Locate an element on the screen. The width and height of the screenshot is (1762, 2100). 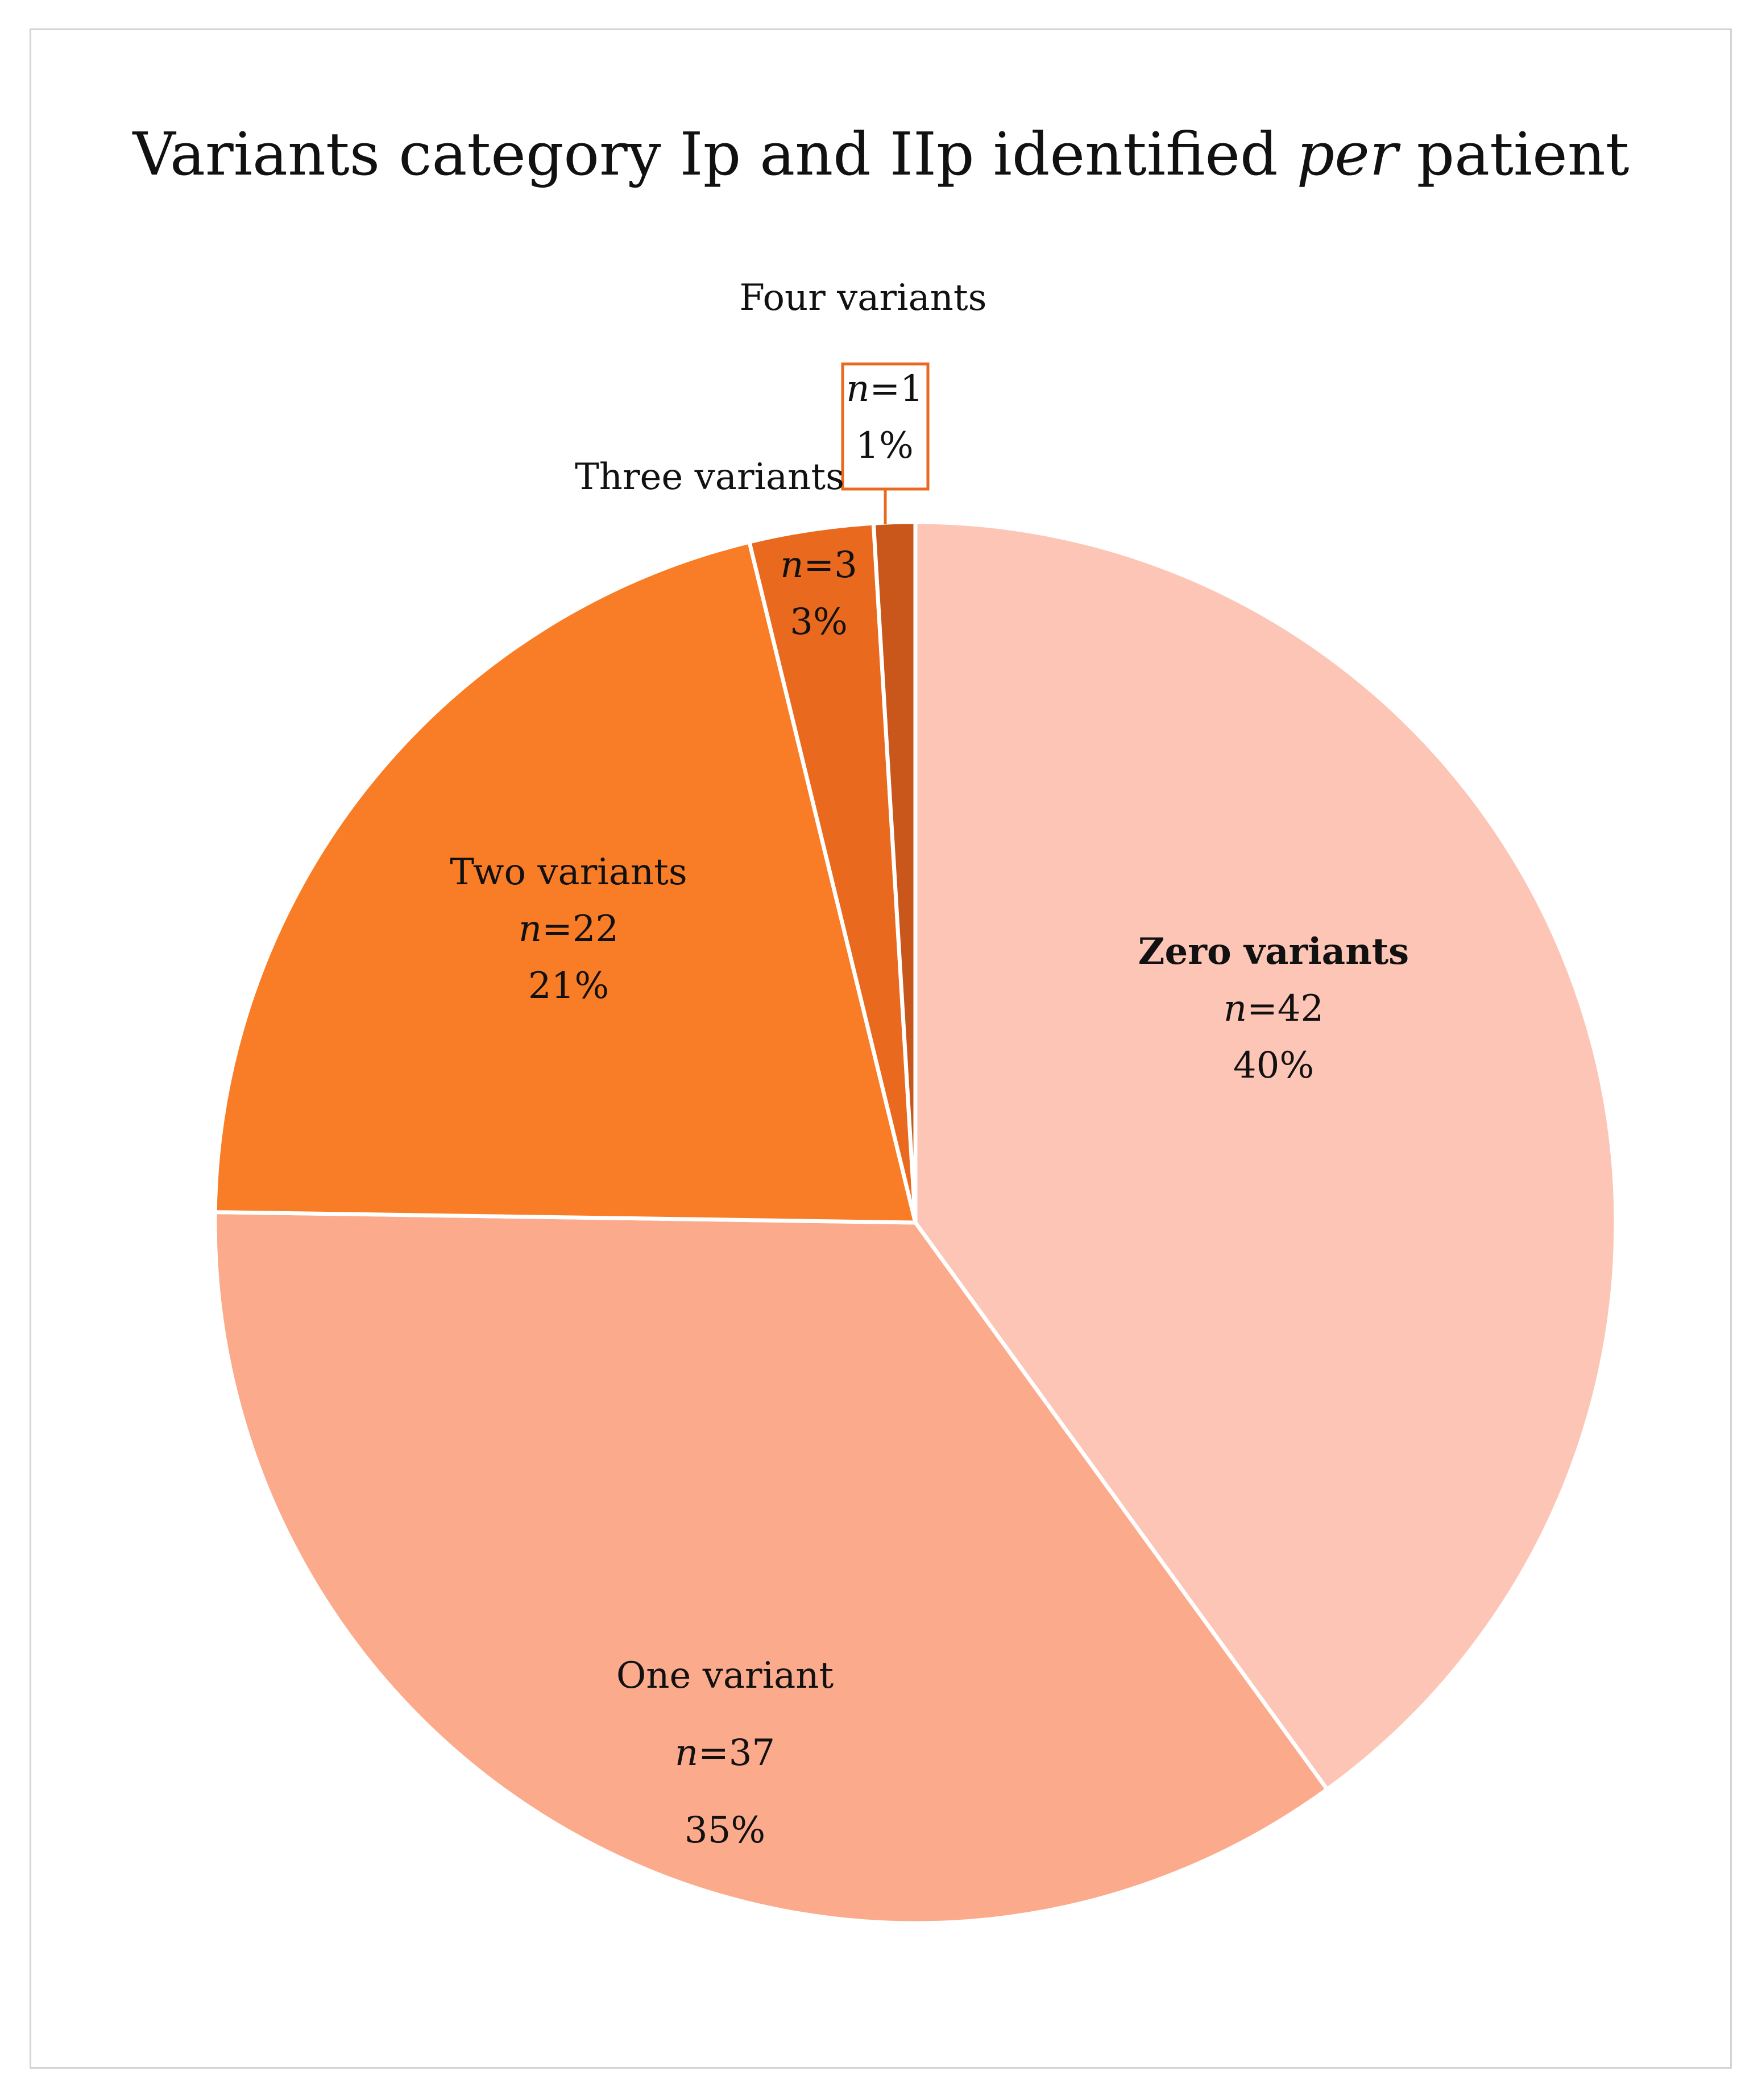
pie-slice-two-variants is located at coordinates (566, 882).